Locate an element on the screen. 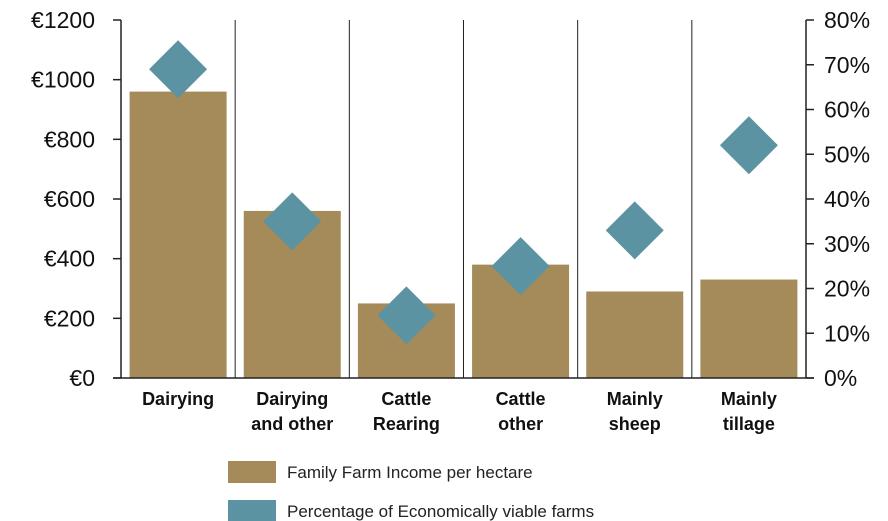 The image size is (888, 521). left-tick-label: €600 is located at coordinates (69, 199).